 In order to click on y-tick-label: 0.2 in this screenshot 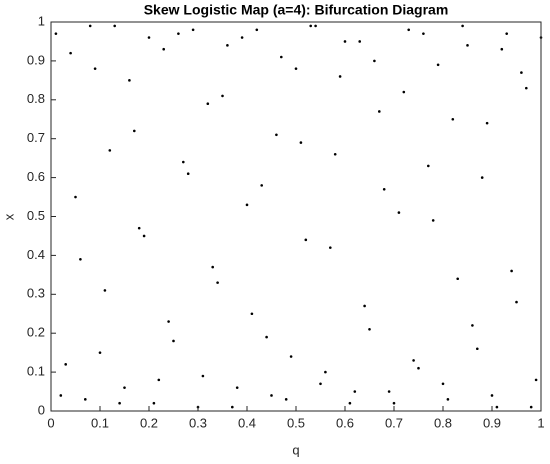, I will do `click(36, 332)`.